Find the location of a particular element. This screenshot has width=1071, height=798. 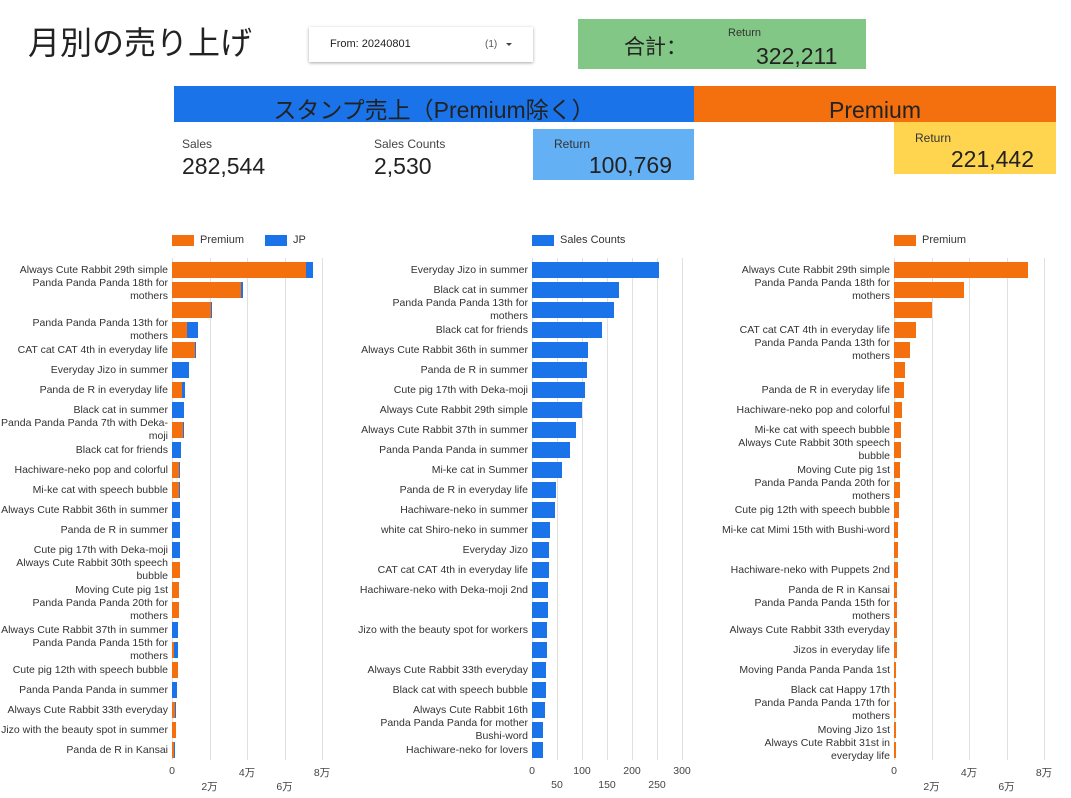

legend-item: Premium is located at coordinates (930, 240).